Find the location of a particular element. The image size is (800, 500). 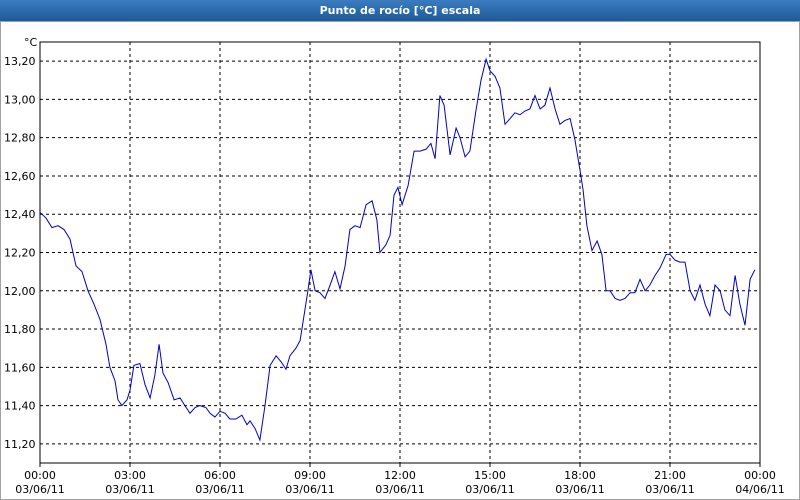

x-tick-label-line: 09:00 is located at coordinates (310, 475).